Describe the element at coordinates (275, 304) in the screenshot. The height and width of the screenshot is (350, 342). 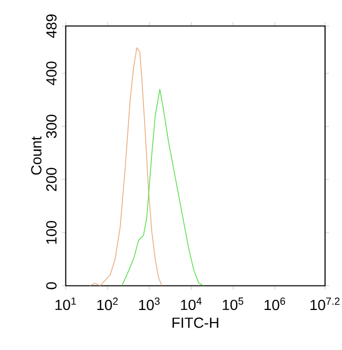
I see `x-tick-label: 10$^{6}$` at that location.